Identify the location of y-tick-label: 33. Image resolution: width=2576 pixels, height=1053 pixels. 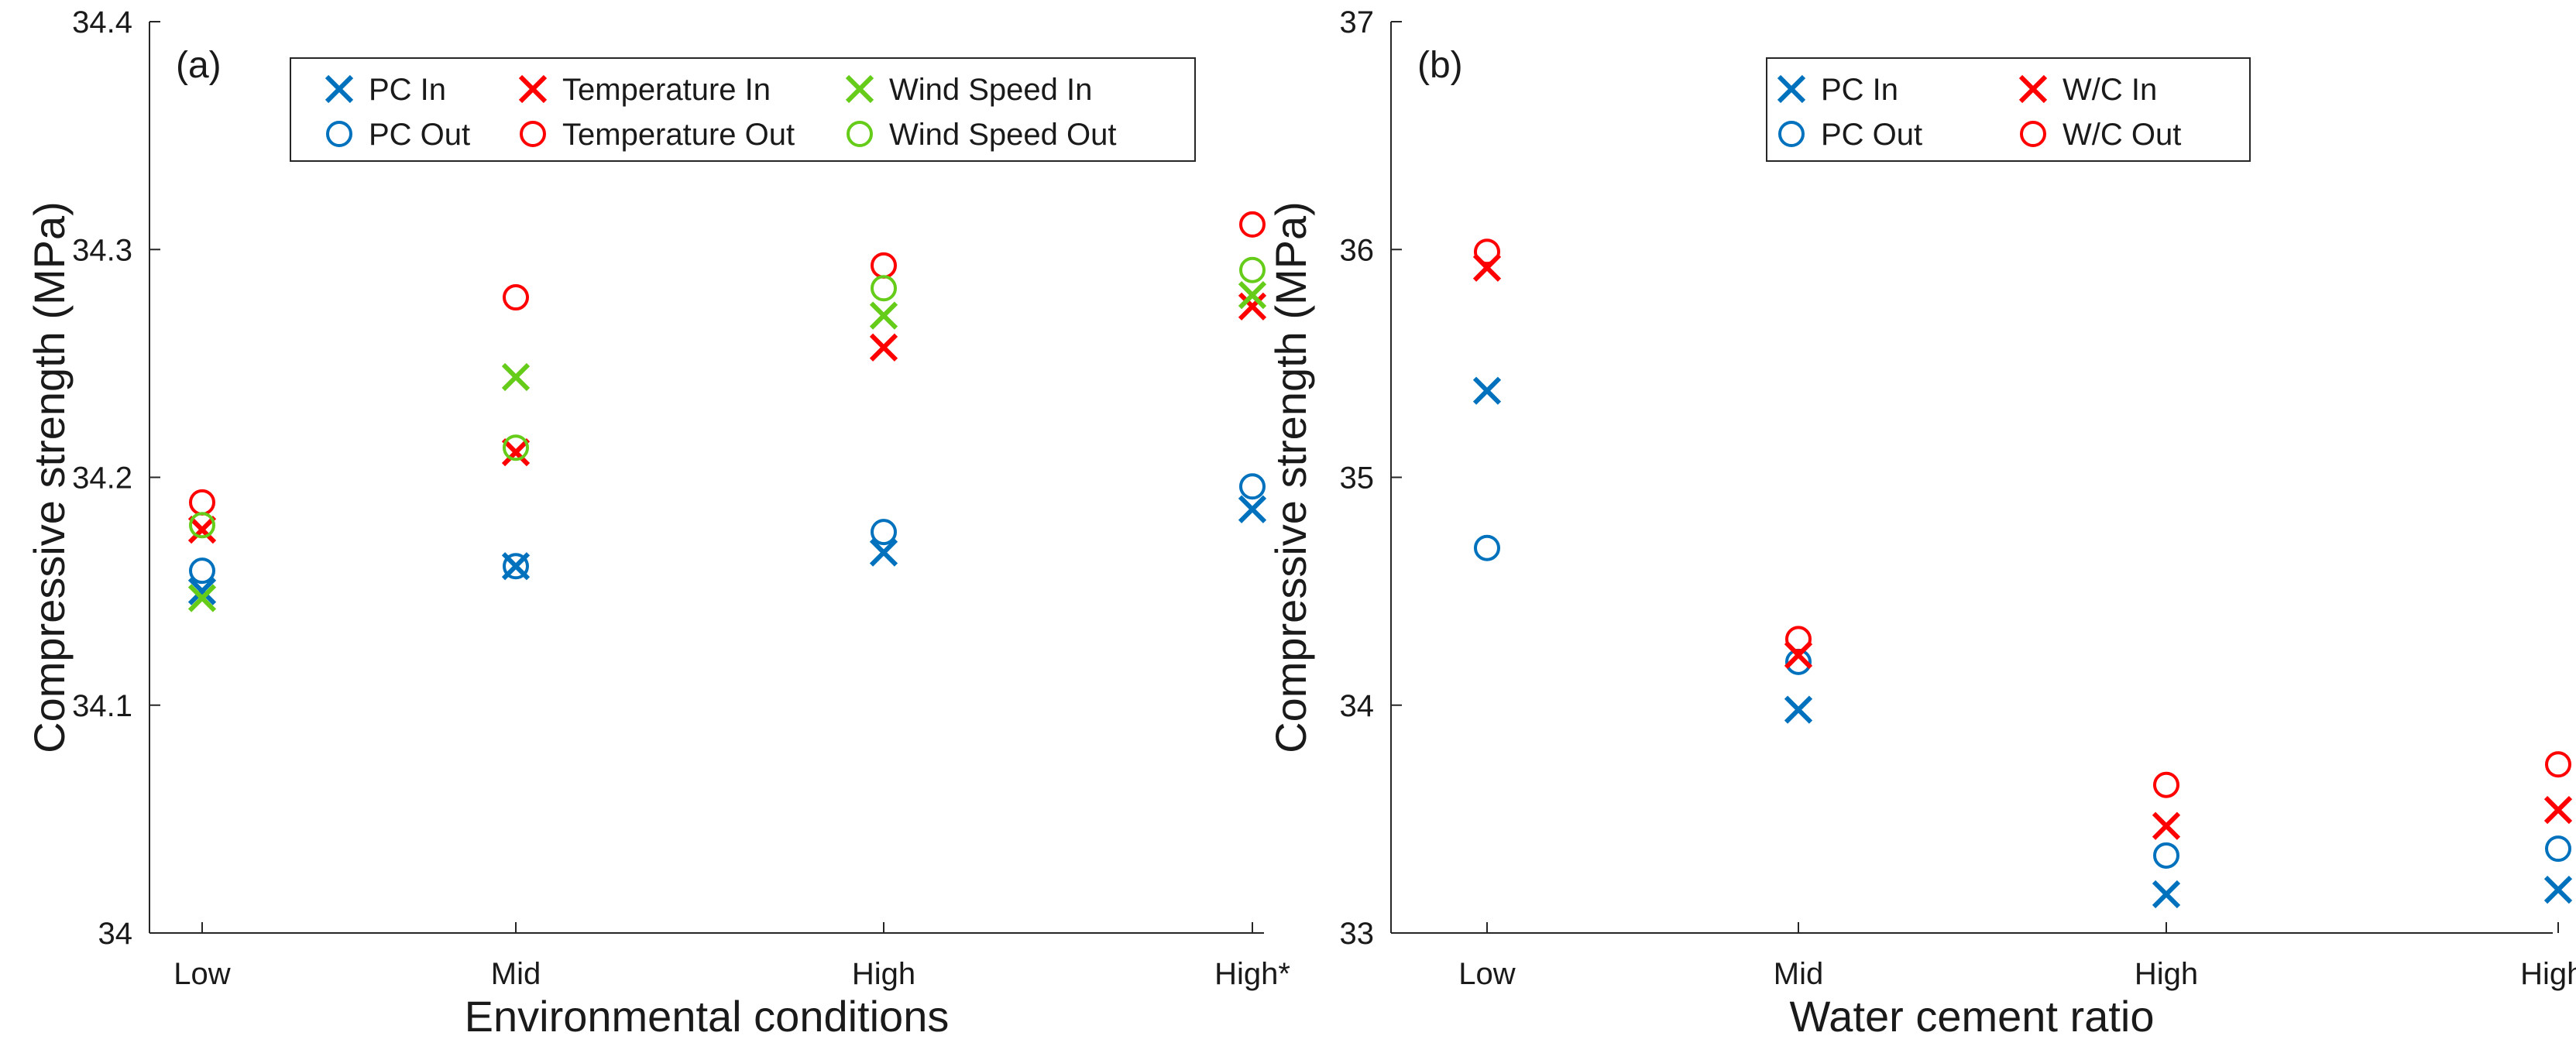
(1357, 934).